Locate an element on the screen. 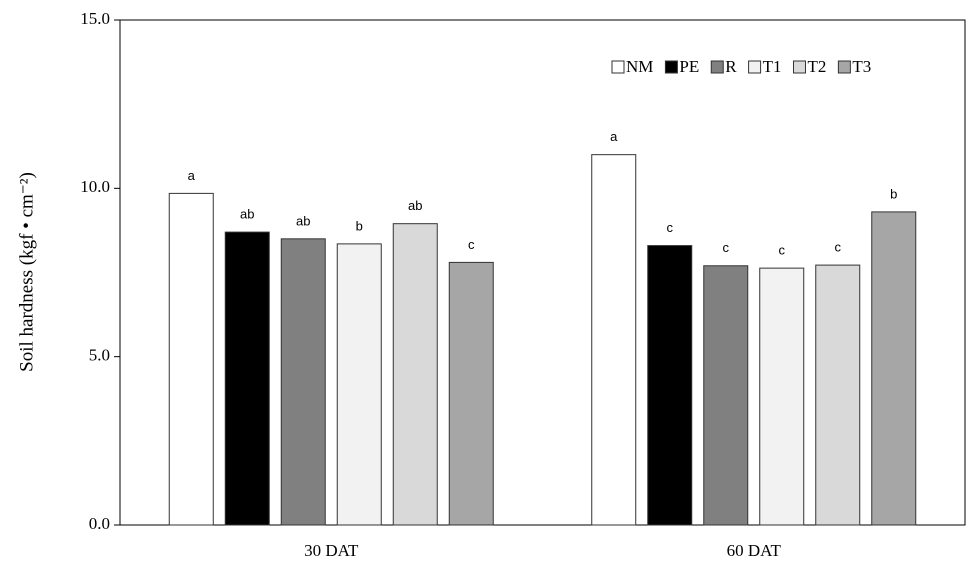  legend-label: T3 is located at coordinates (861, 66).